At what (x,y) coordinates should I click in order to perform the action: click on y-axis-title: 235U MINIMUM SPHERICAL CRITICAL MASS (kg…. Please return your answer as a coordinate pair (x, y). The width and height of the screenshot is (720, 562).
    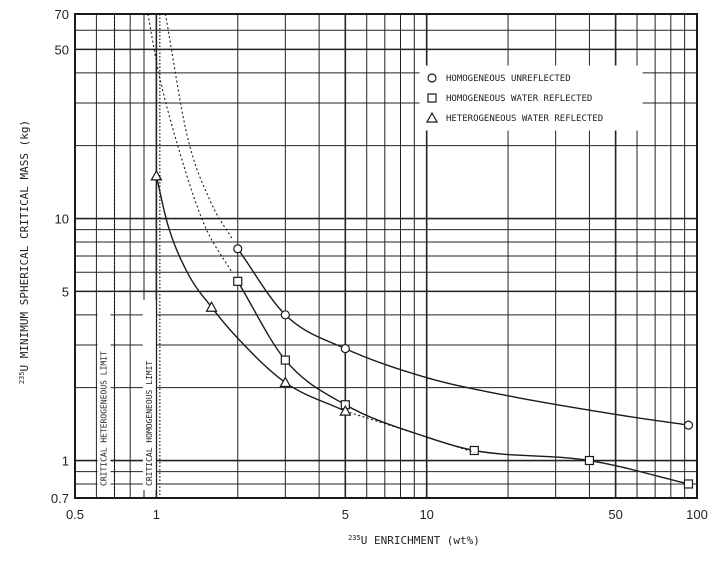
    Looking at the image, I should click on (24, 252).